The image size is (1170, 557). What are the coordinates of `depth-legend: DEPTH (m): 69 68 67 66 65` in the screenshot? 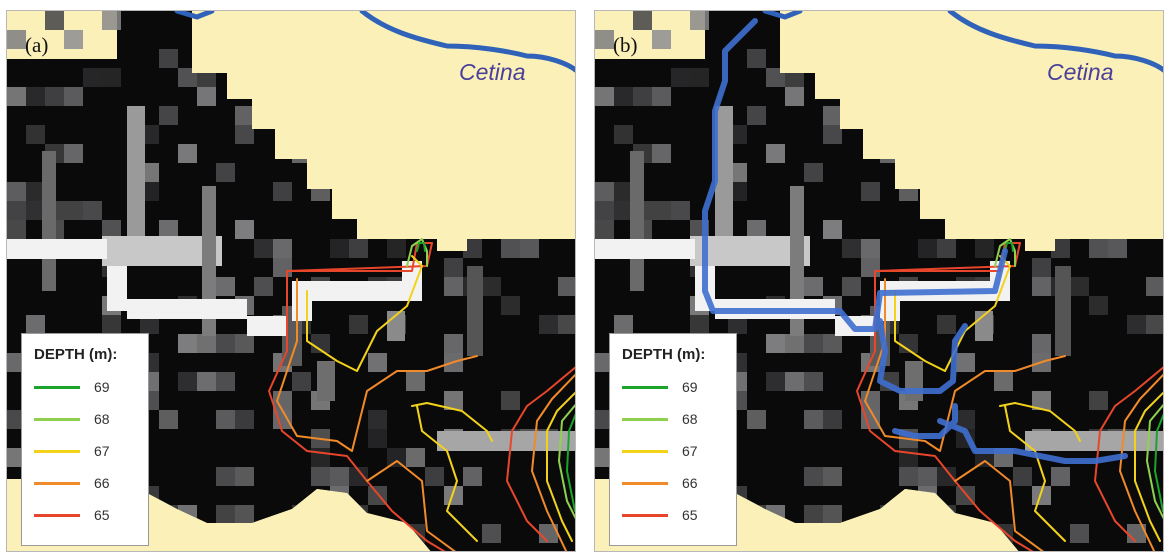 It's located at (85, 439).